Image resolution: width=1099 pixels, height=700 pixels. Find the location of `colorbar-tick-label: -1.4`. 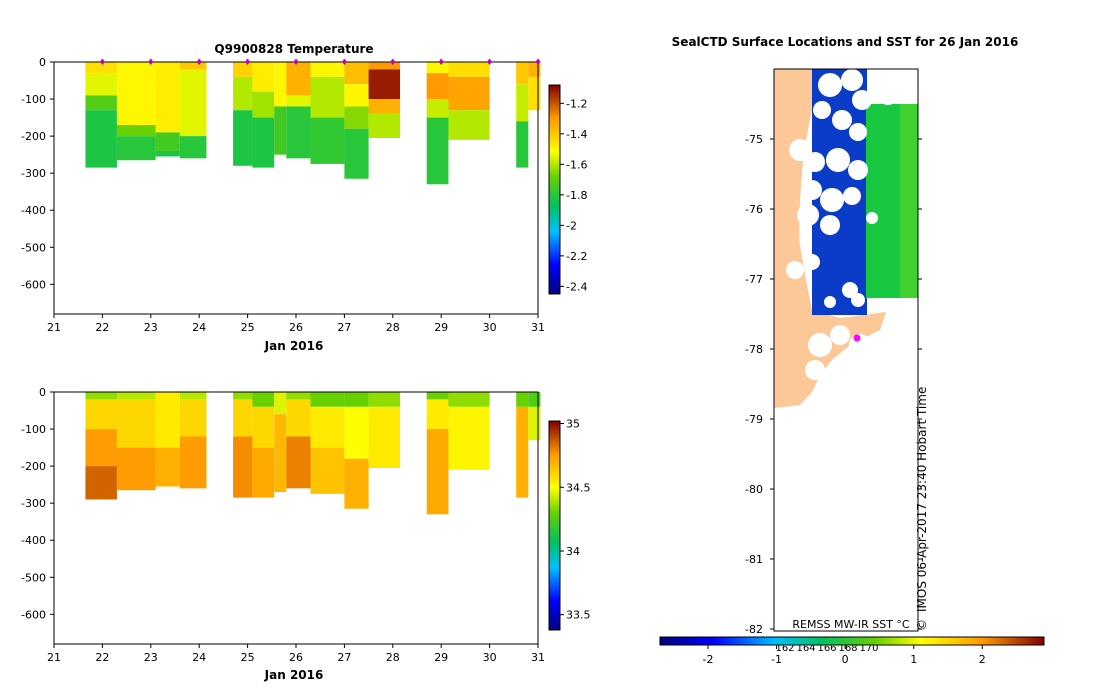

colorbar-tick-label: -1.4 is located at coordinates (576, 134).